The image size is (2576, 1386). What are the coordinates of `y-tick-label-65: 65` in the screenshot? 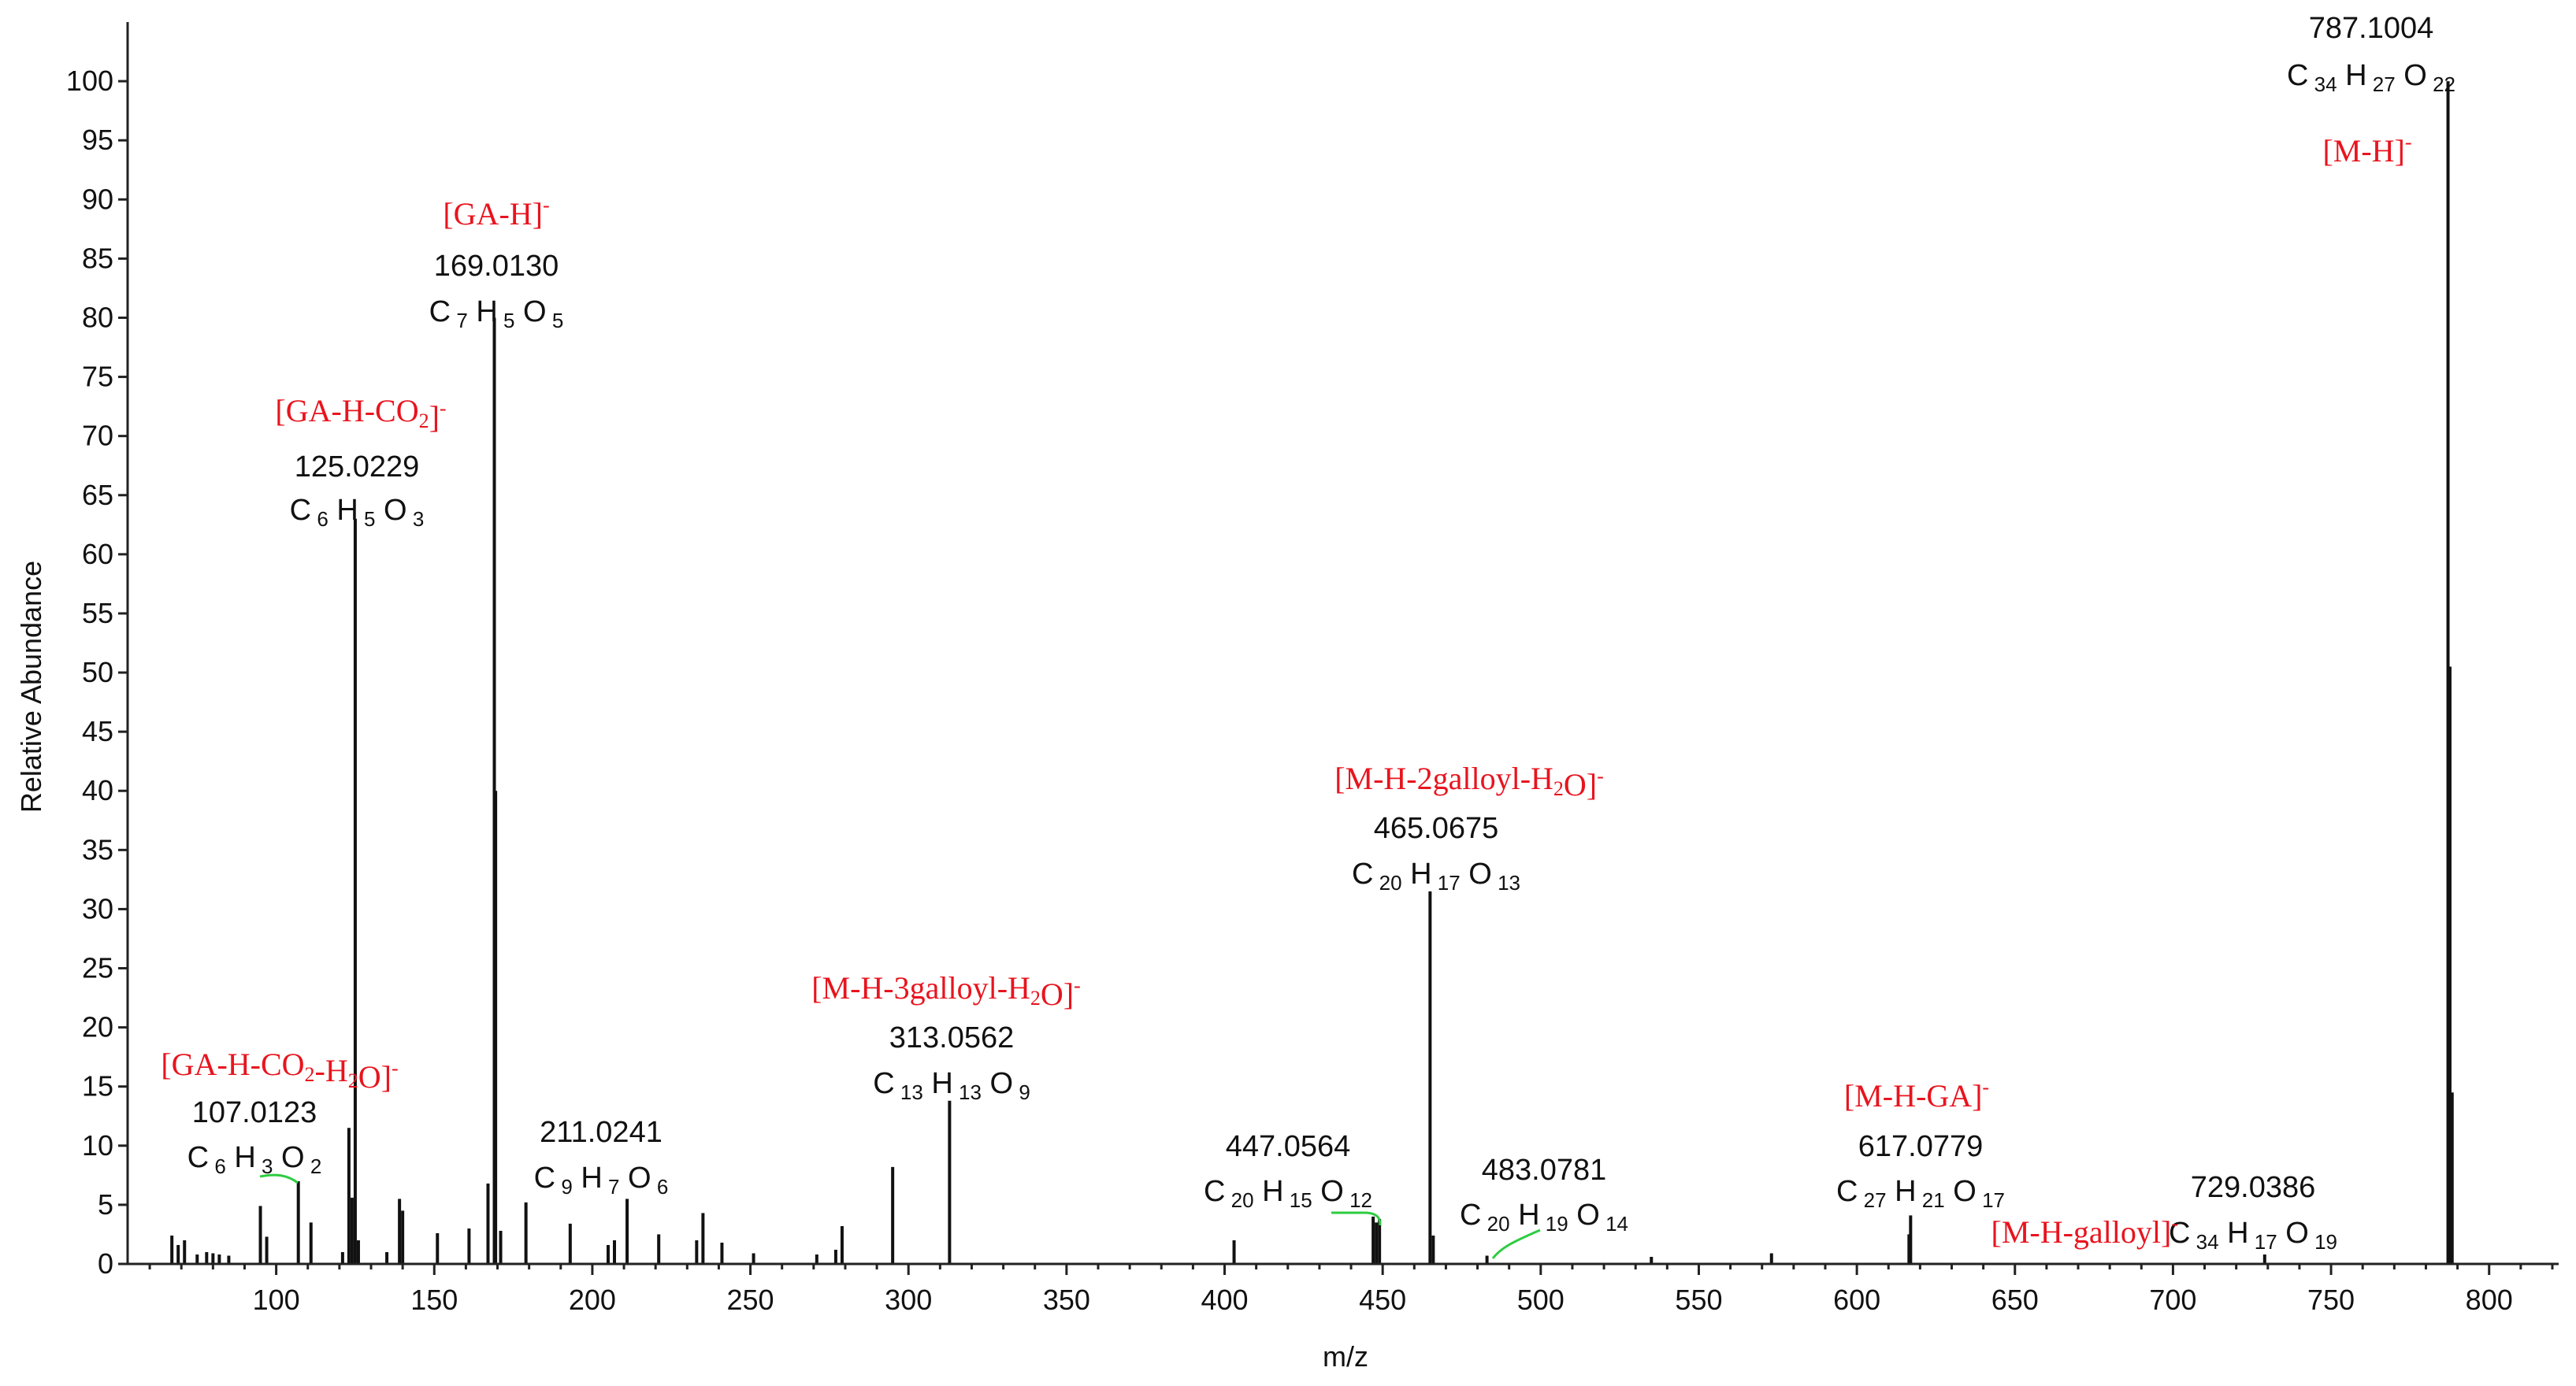 It's located at (97, 495).